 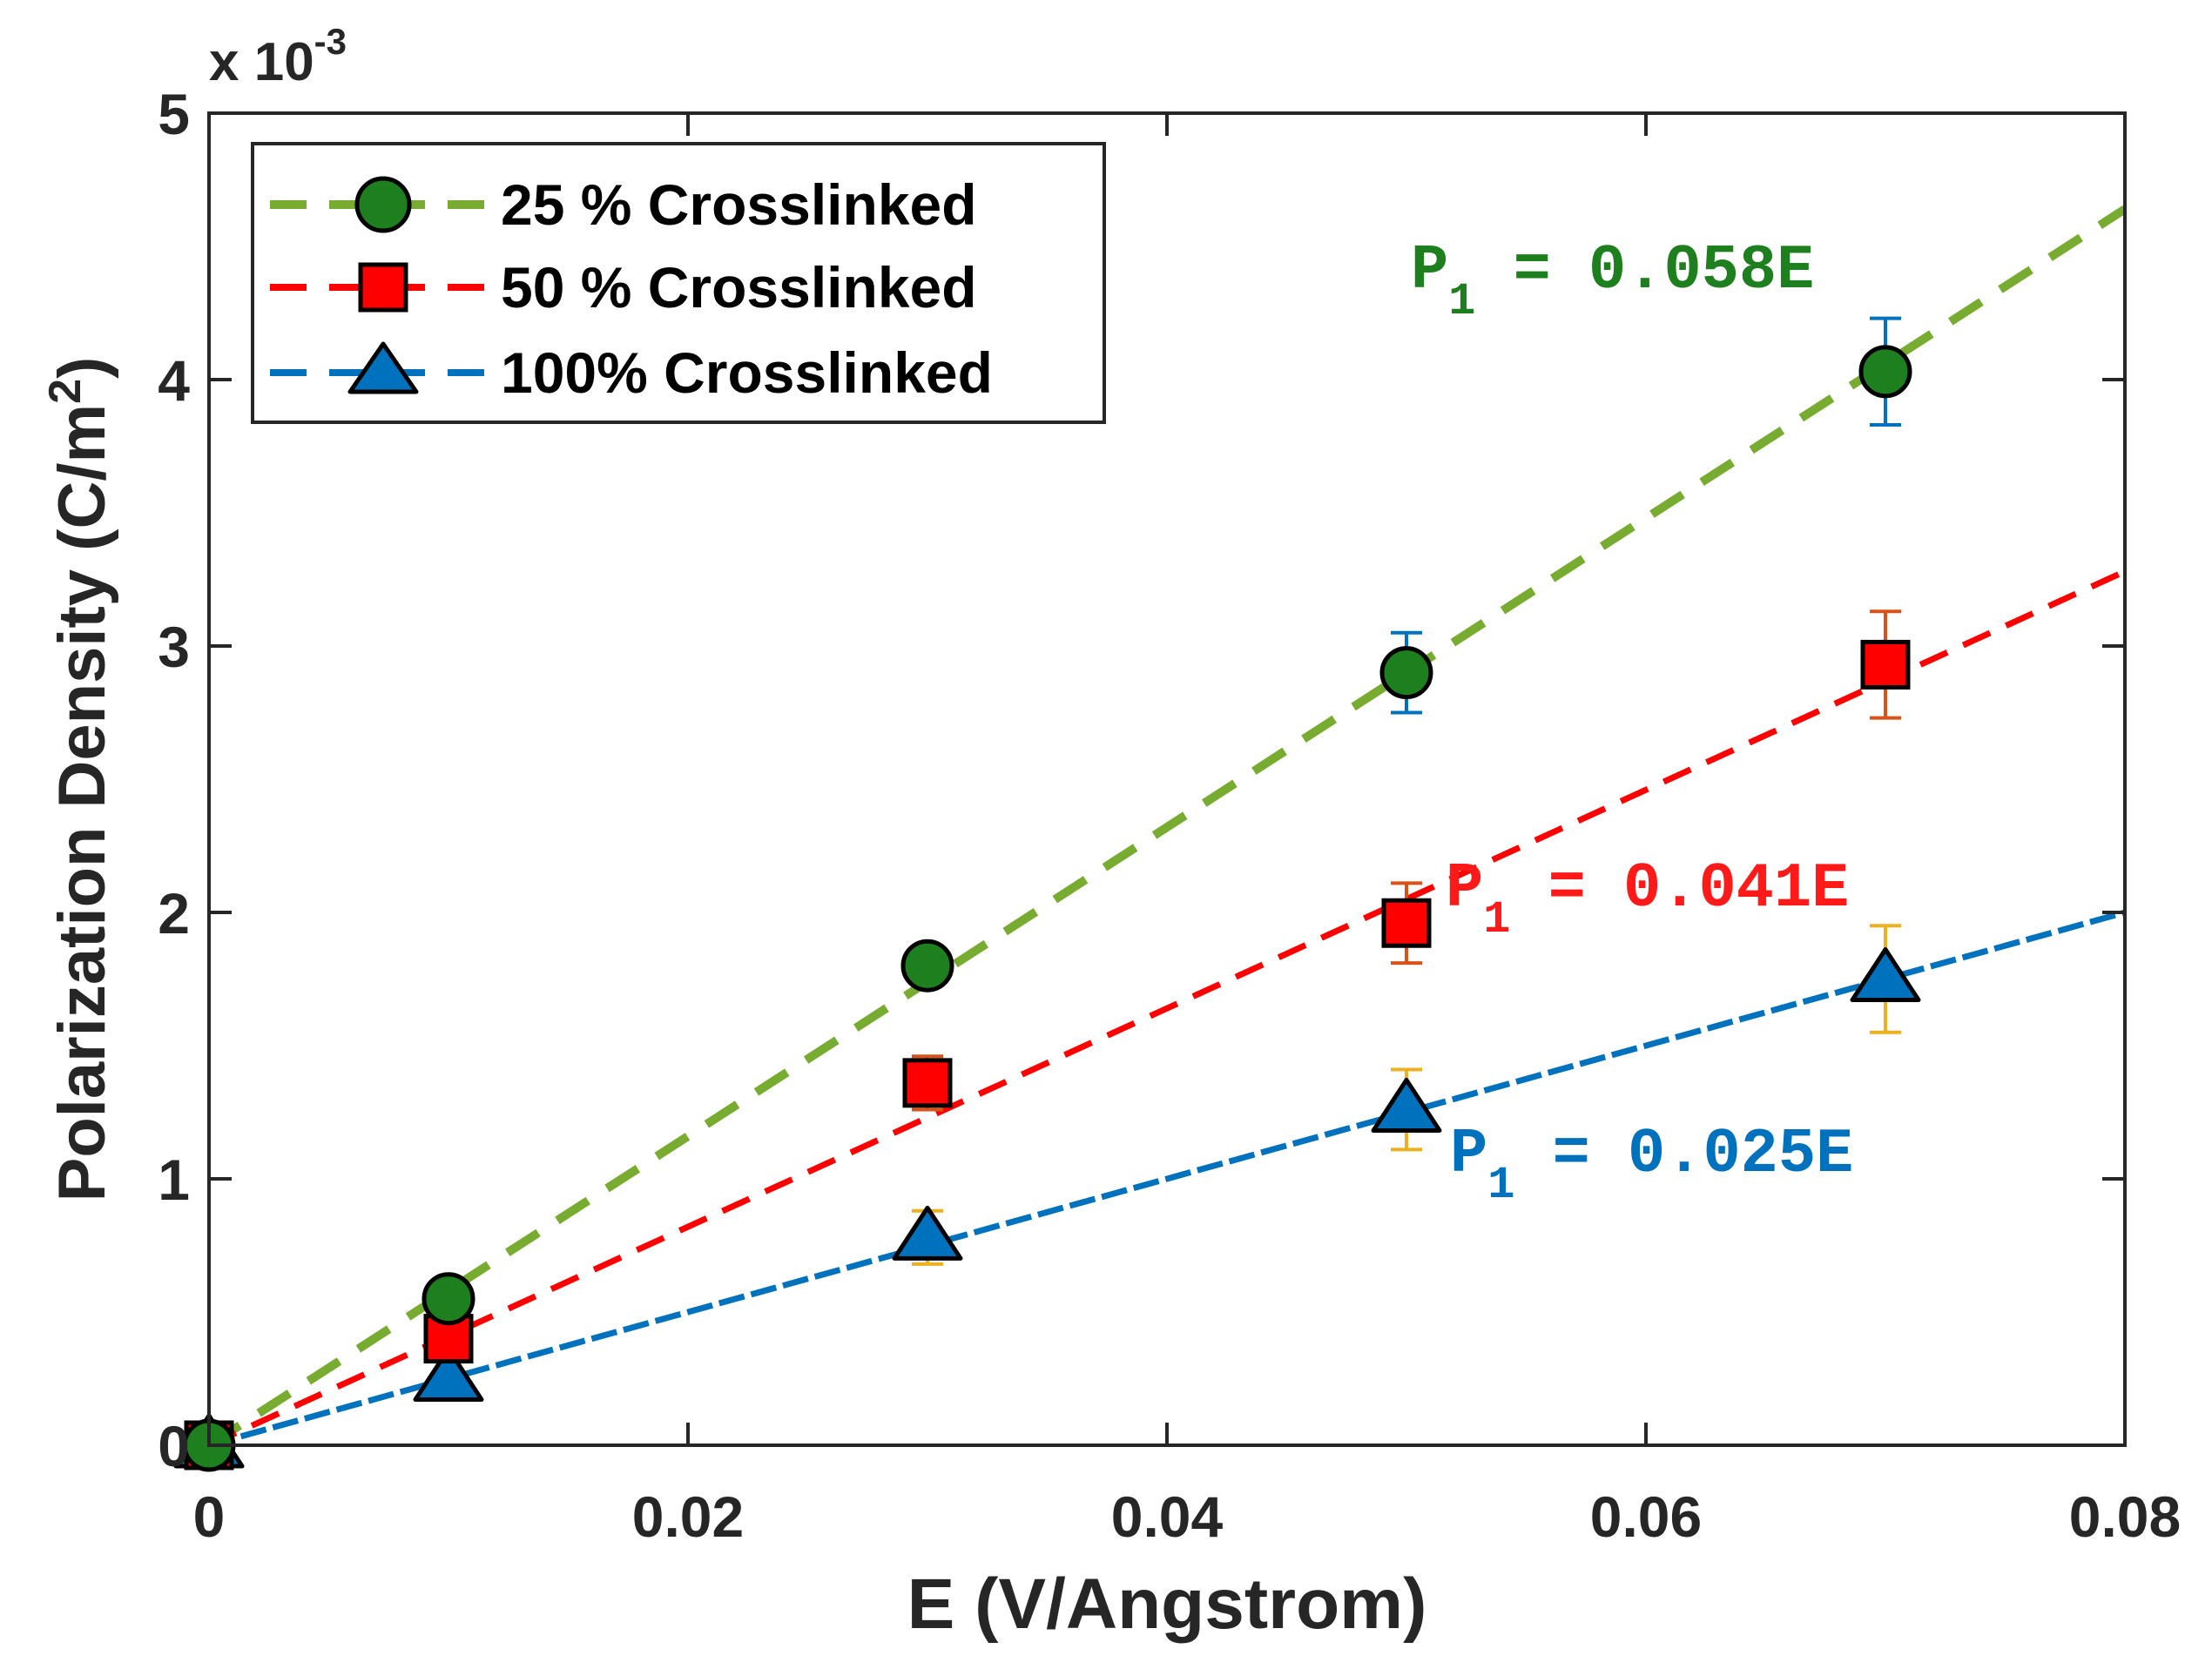 What do you see at coordinates (1497, 920) in the screenshot?
I see `fit-label-50-sub: 1` at bounding box center [1497, 920].